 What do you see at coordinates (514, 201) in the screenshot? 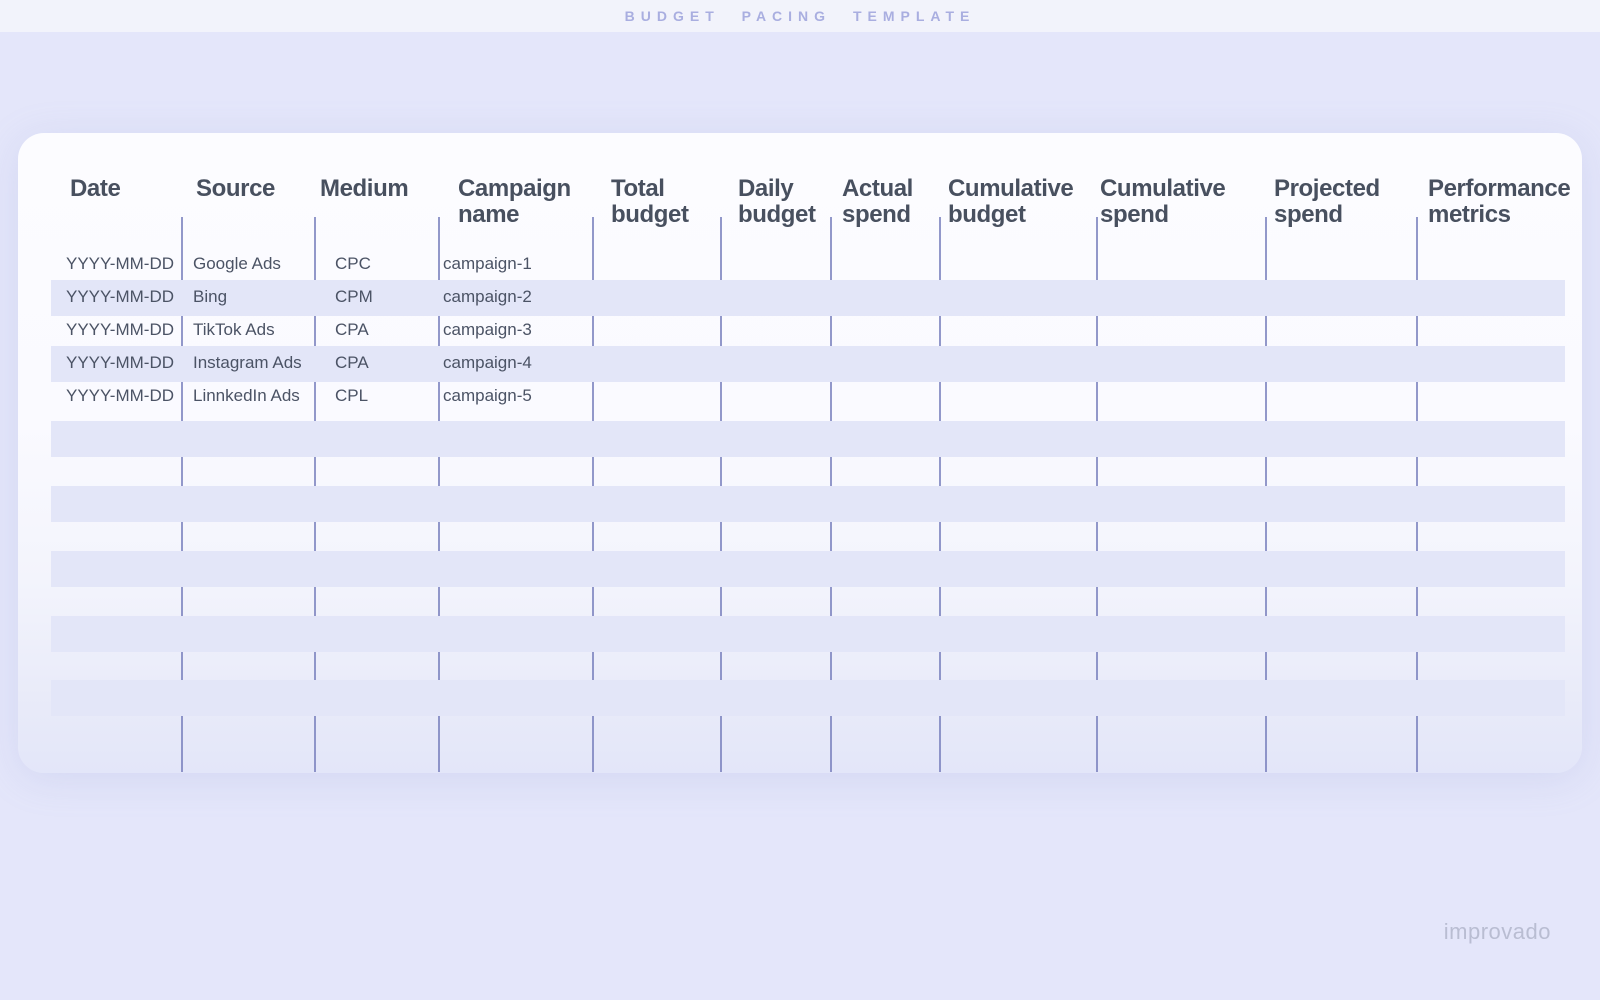
I see `column-header-campaign-name: Campaign name` at bounding box center [514, 201].